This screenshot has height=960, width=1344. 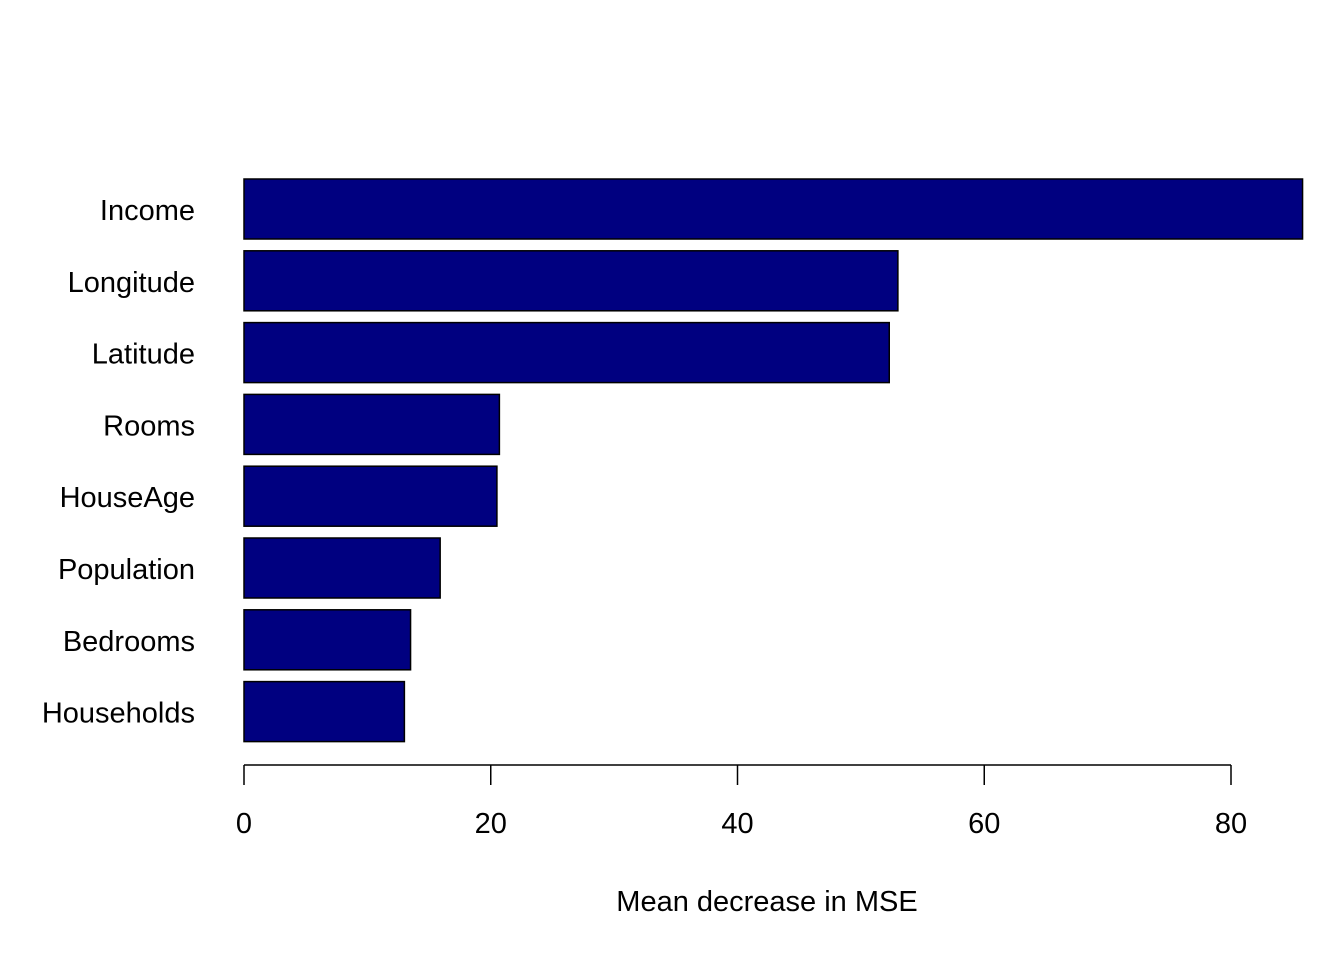 What do you see at coordinates (372, 424) in the screenshot?
I see `bar-rooms` at bounding box center [372, 424].